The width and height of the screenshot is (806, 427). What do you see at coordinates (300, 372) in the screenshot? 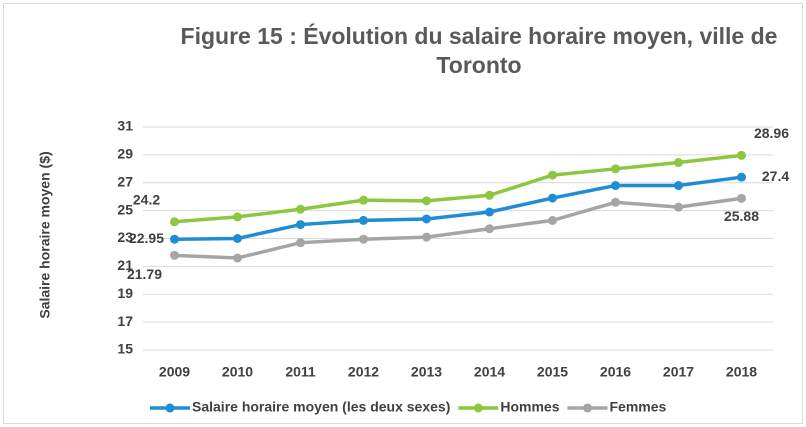
I see `x-tick-label: 2011` at bounding box center [300, 372].